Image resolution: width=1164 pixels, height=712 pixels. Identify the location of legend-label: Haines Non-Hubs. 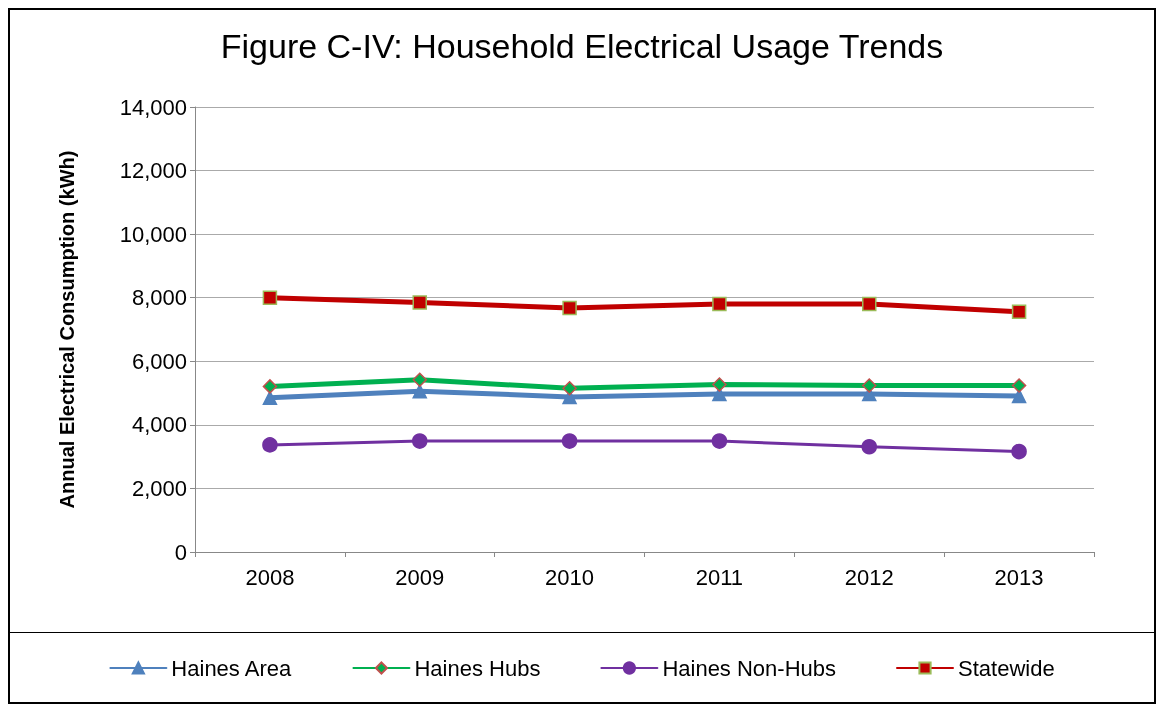
(749, 668).